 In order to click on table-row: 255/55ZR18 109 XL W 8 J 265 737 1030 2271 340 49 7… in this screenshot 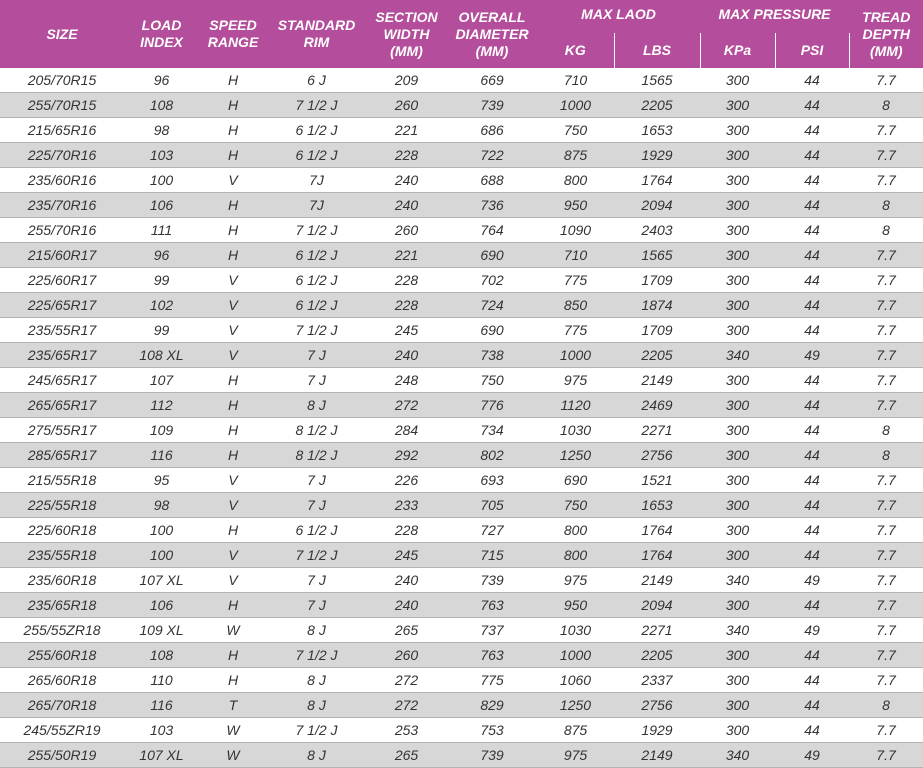, I will do `click(461, 630)`.